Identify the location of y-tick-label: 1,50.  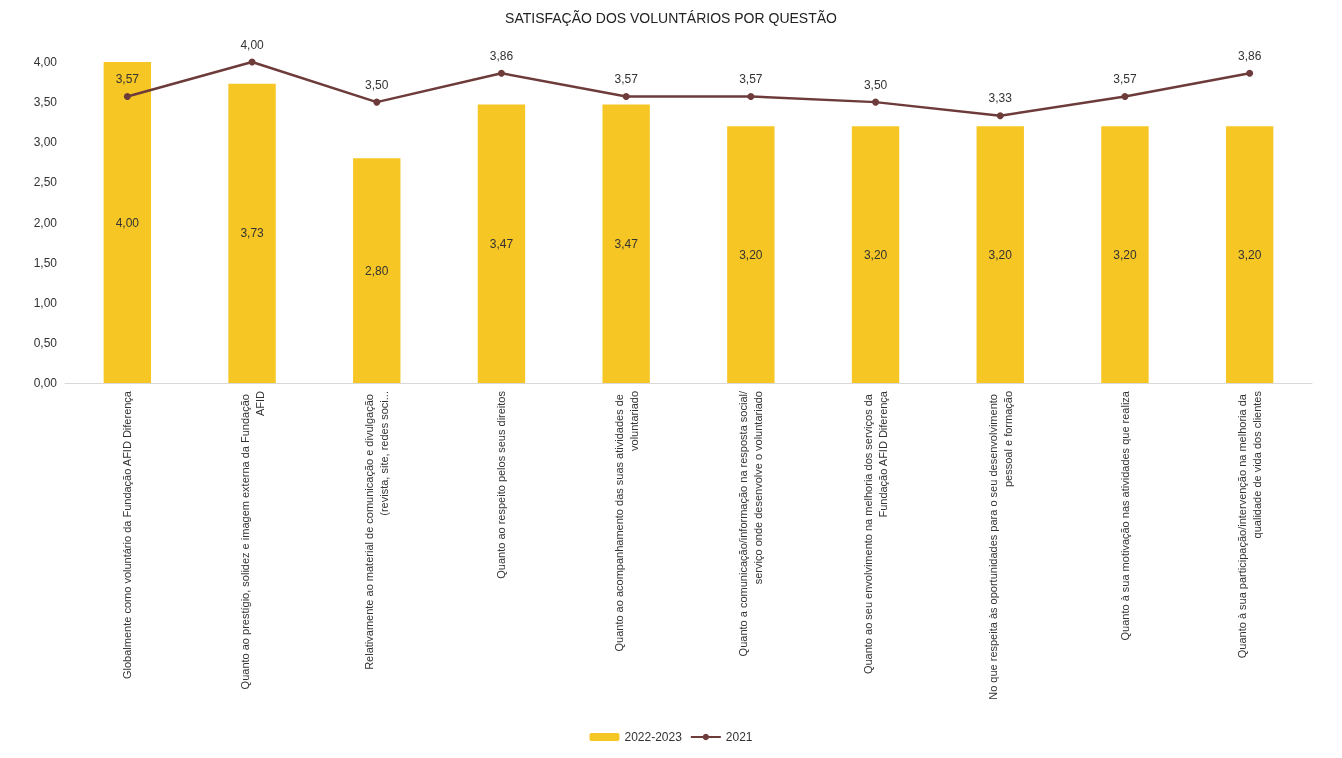
(45, 262).